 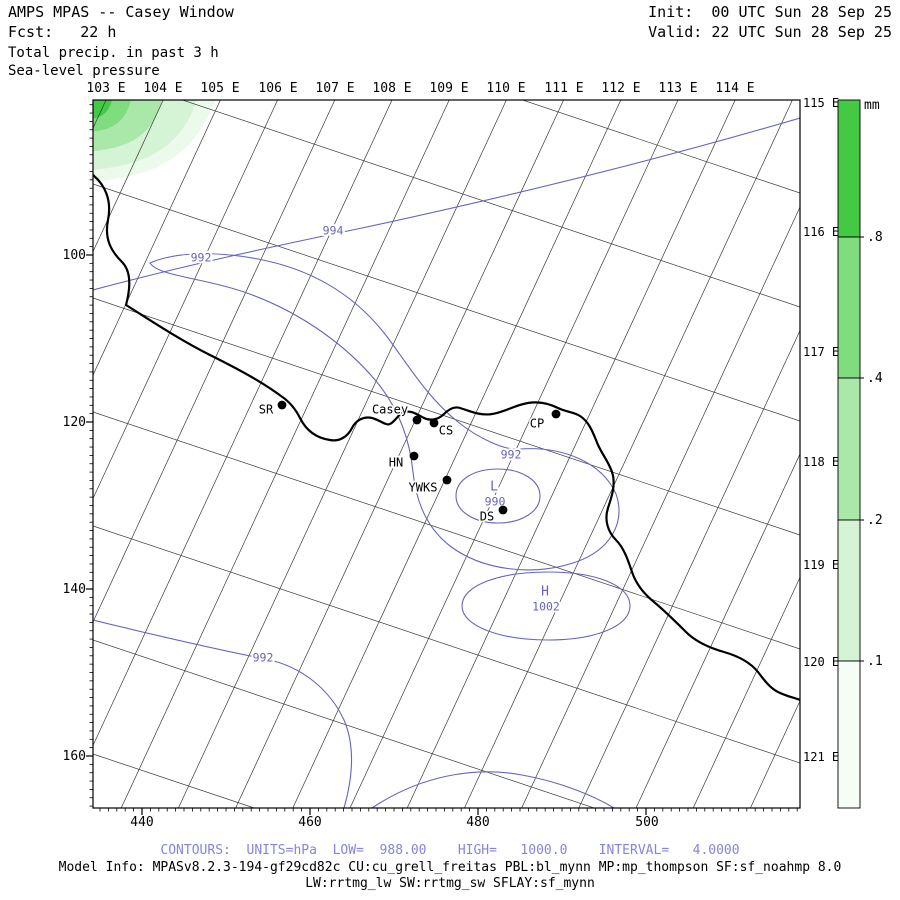 What do you see at coordinates (545, 592) in the screenshot?
I see `pressure-center-symbol: H` at bounding box center [545, 592].